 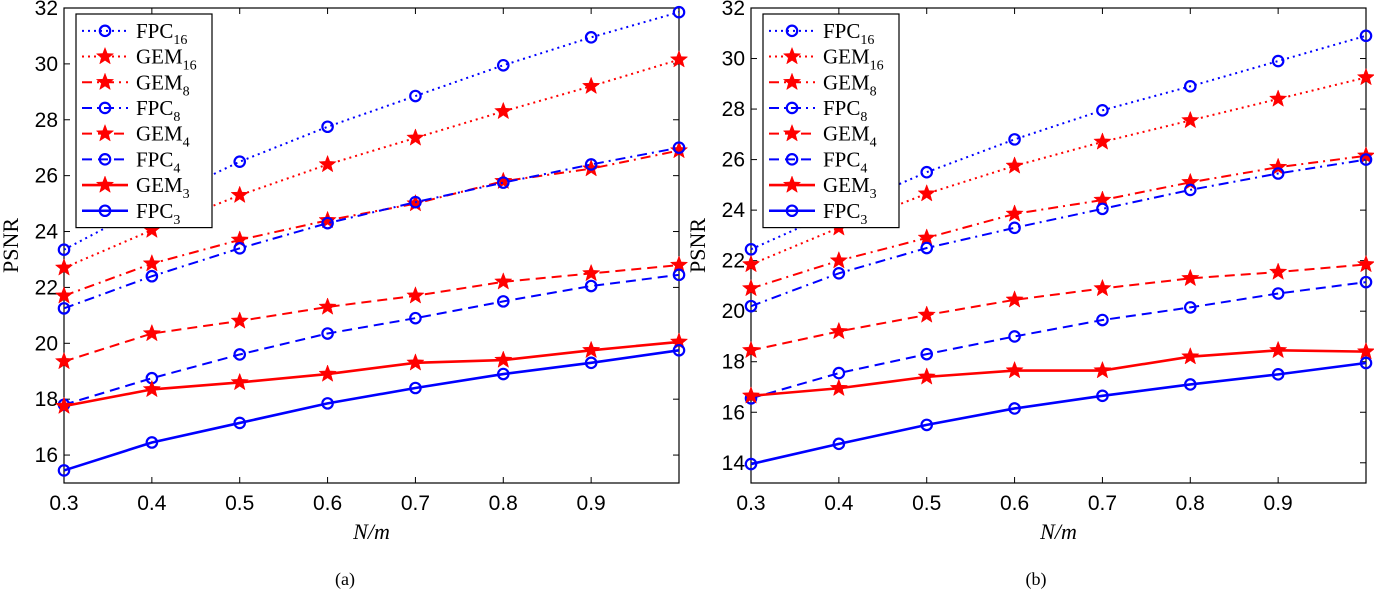 I want to click on y-tick-label: 24, so click(x=47, y=232).